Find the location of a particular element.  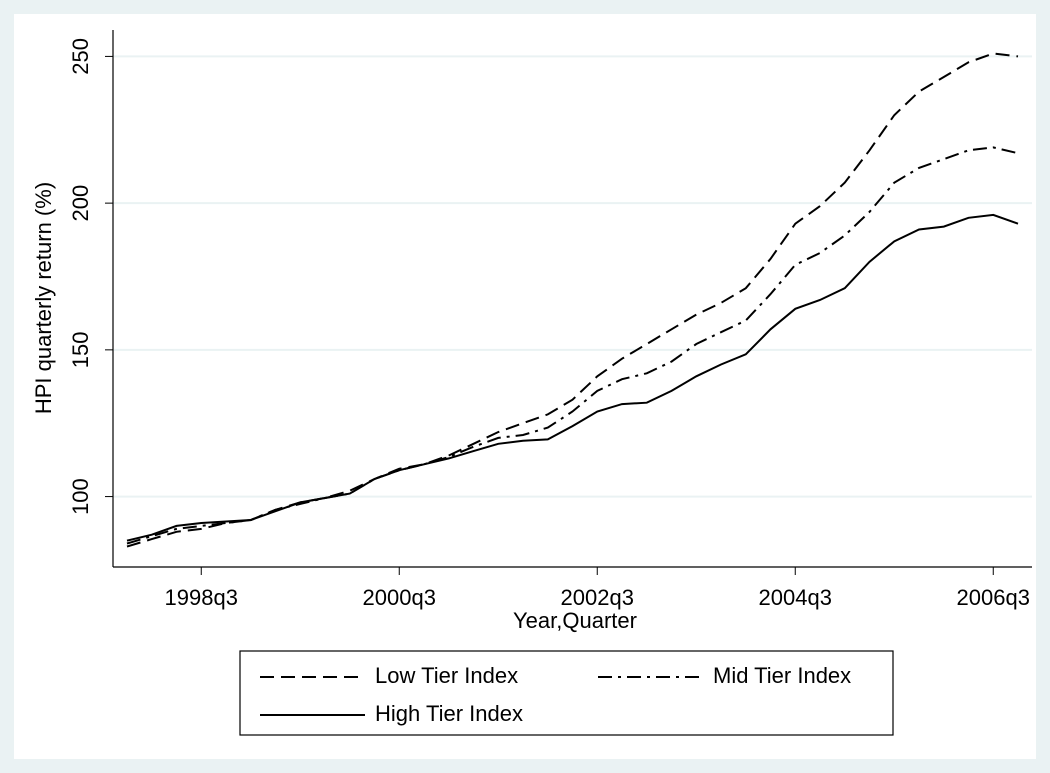

y-tick-label: 100 is located at coordinates (80, 496).